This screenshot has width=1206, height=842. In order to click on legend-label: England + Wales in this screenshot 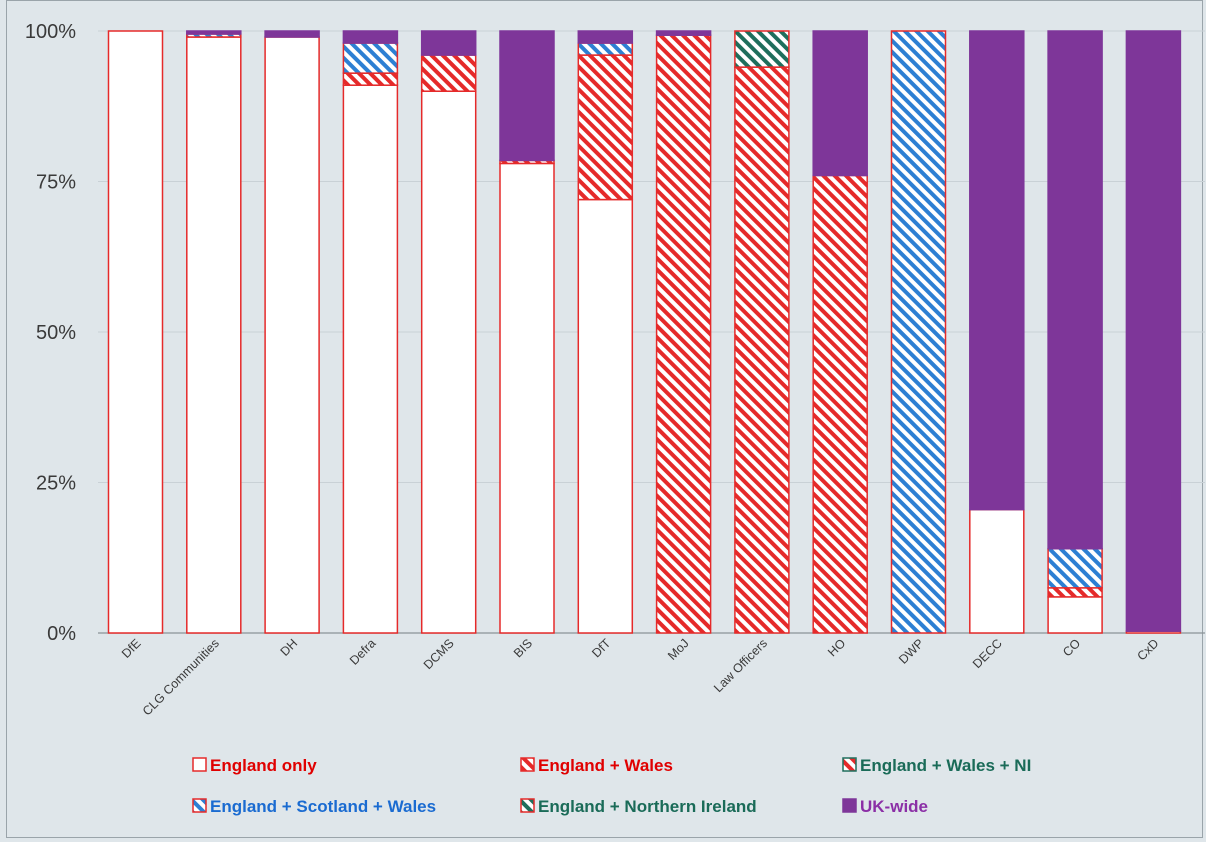, I will do `click(605, 765)`.